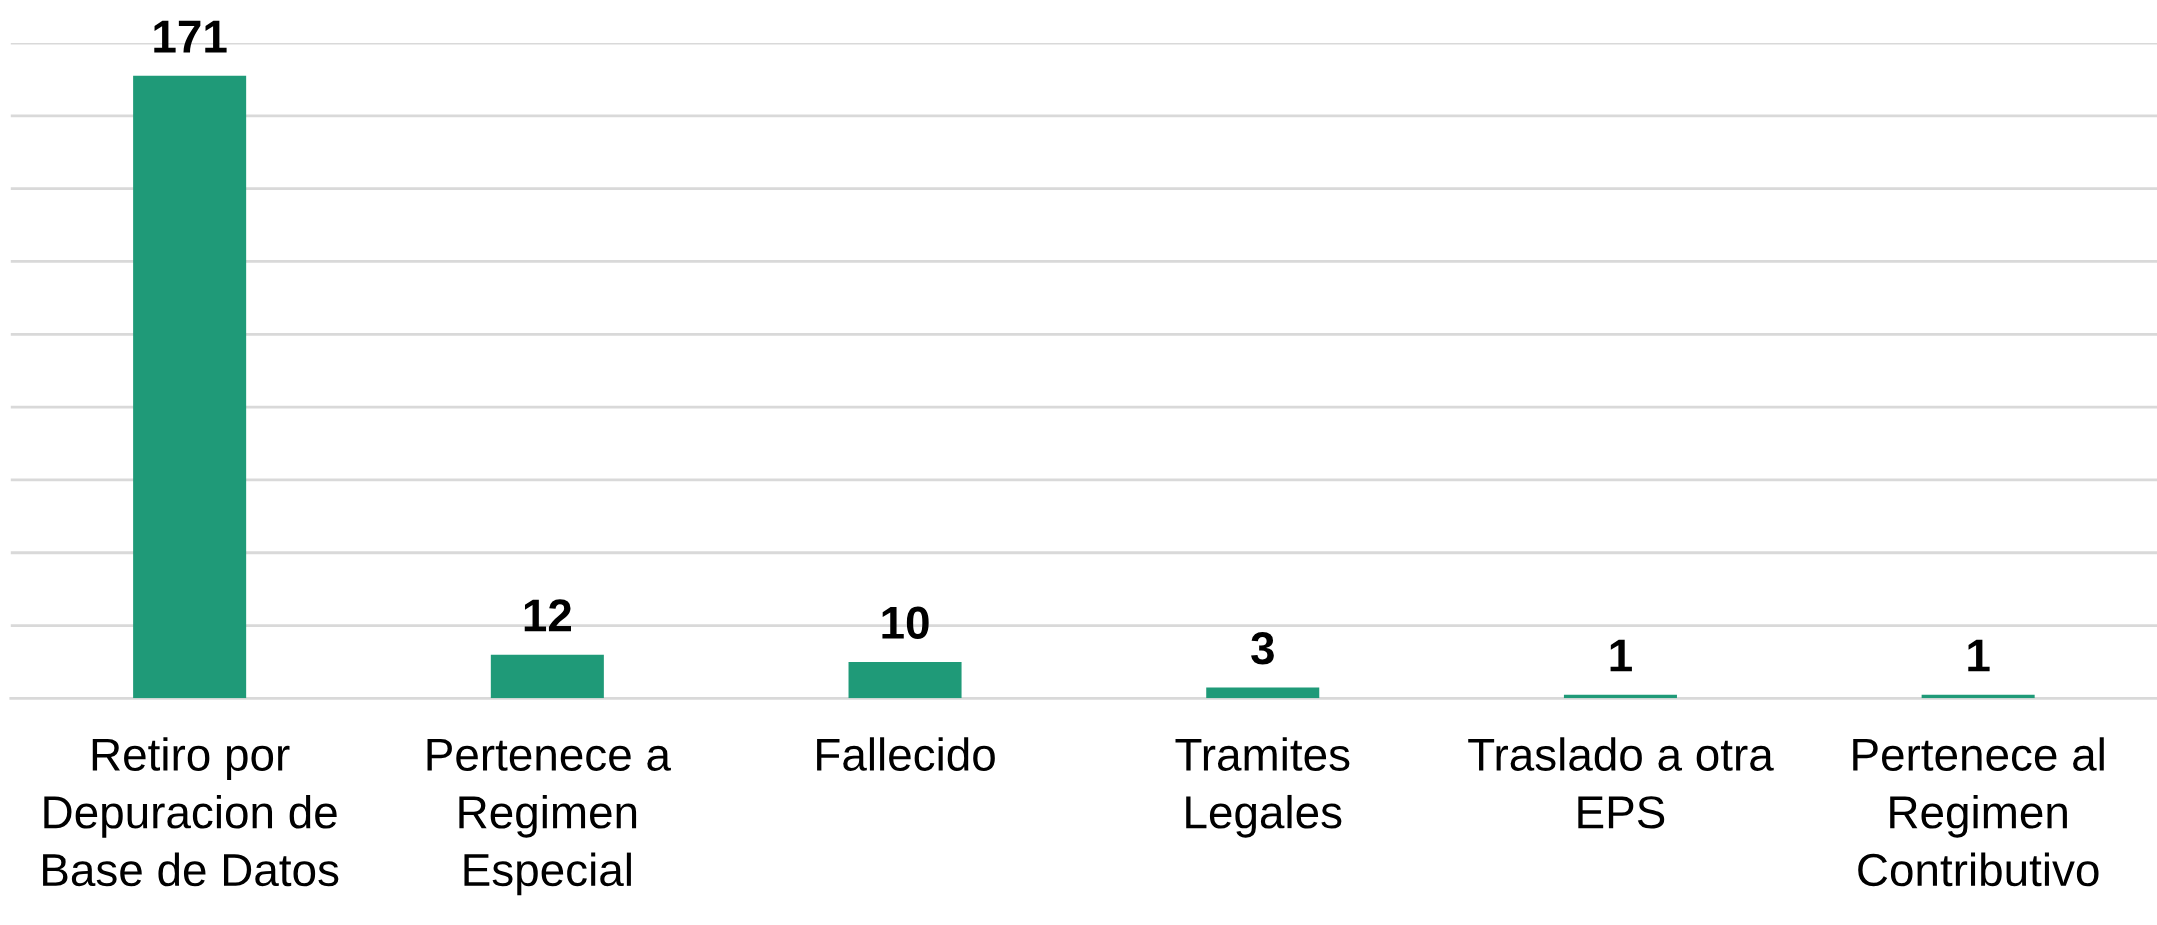 The width and height of the screenshot is (2157, 925). What do you see at coordinates (1978, 812) in the screenshot?
I see `x-tick-label: Pertenece al Regimen Contributivo` at bounding box center [1978, 812].